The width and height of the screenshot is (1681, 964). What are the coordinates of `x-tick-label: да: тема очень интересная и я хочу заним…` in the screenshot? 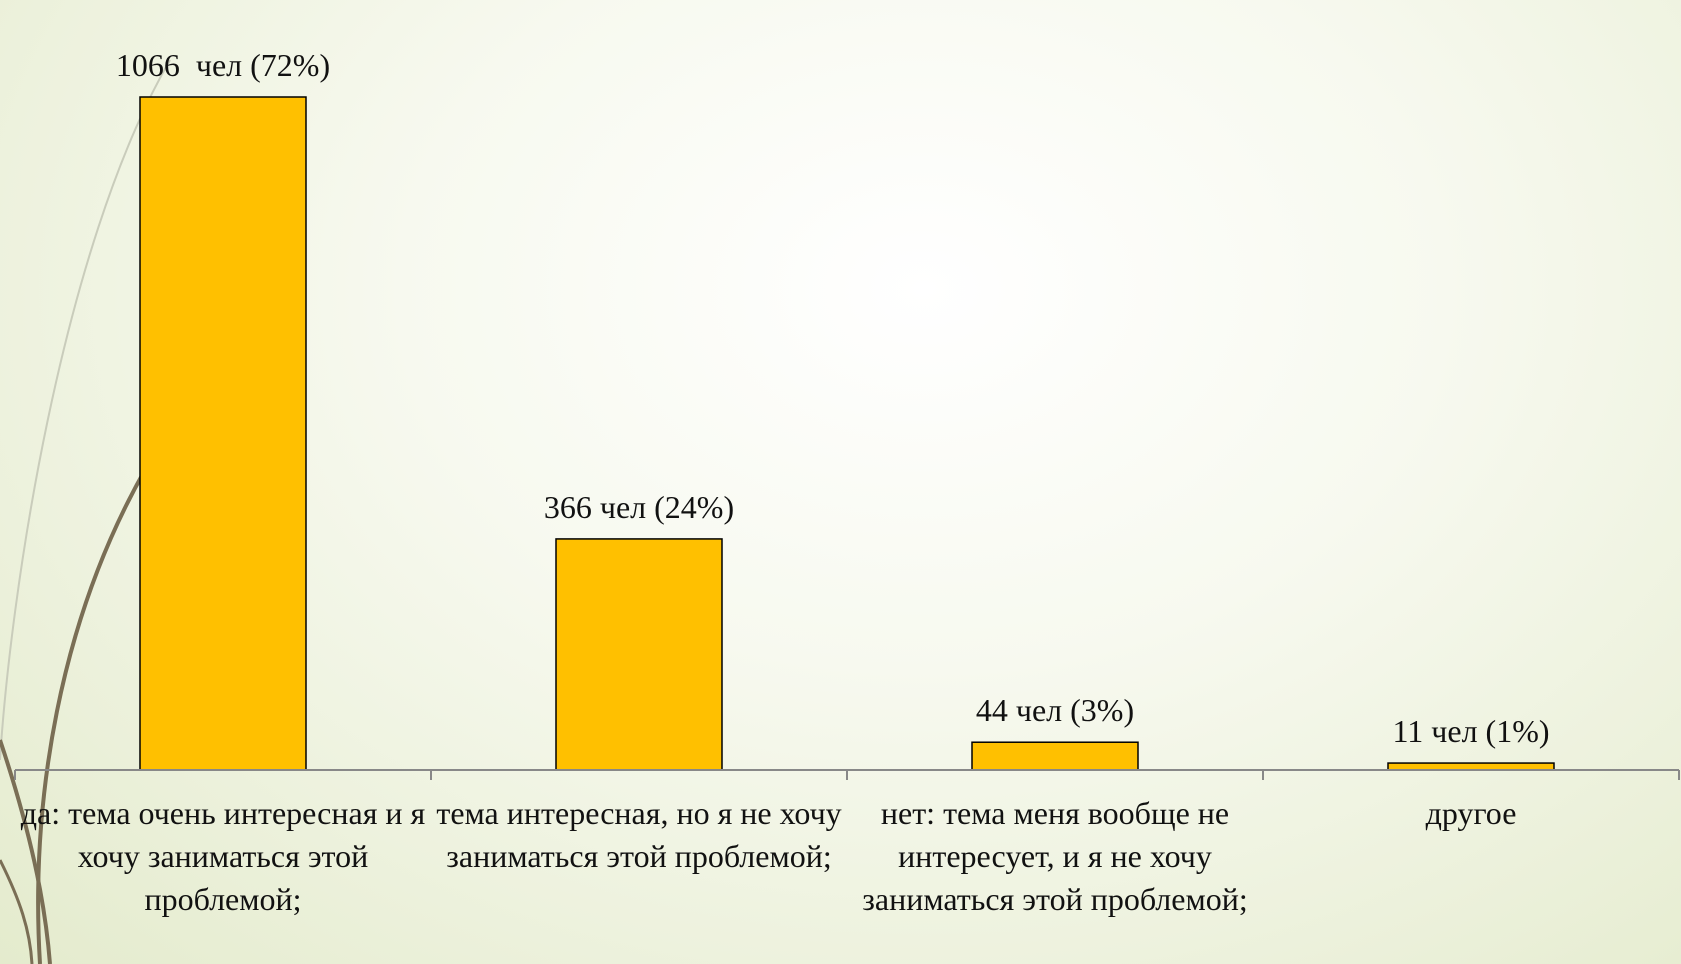 It's located at (223, 856).